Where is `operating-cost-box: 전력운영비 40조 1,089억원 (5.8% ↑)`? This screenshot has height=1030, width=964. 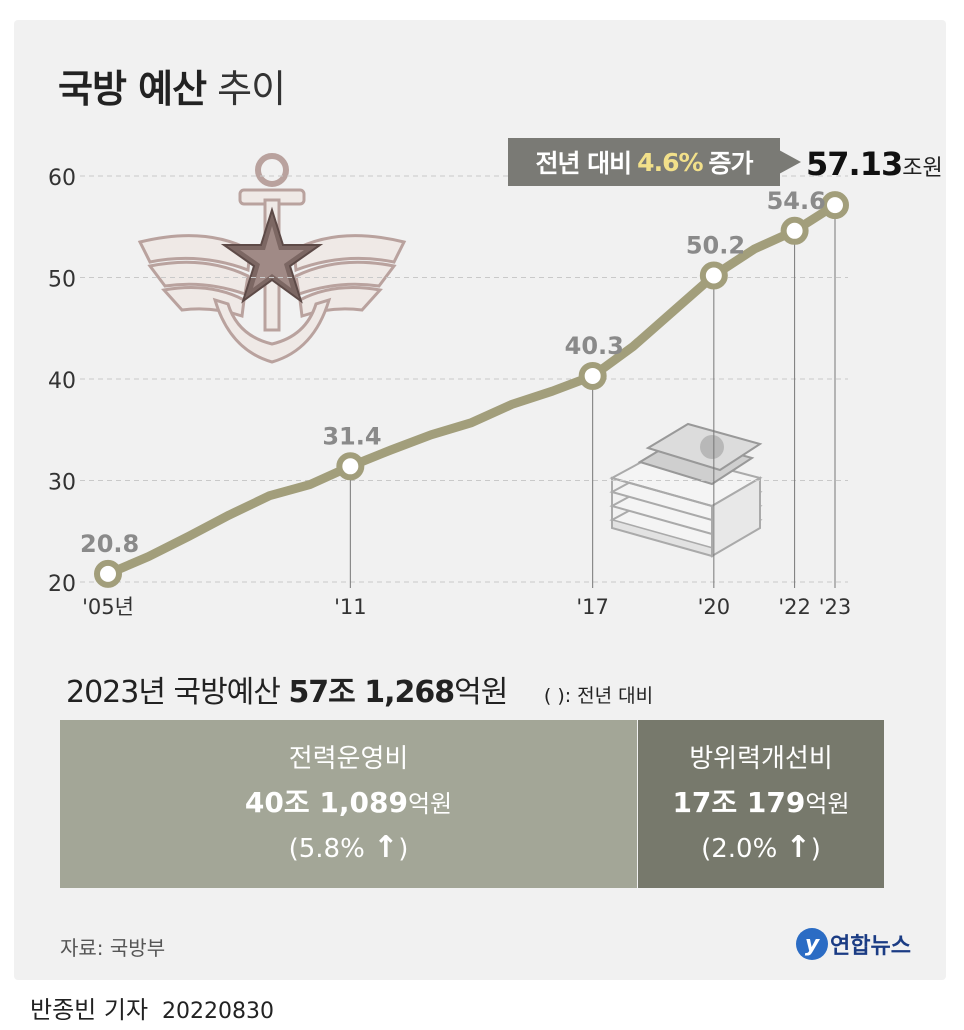 operating-cost-box: 전력운영비 40조 1,089억원 (5.8% ↑) is located at coordinates (348, 804).